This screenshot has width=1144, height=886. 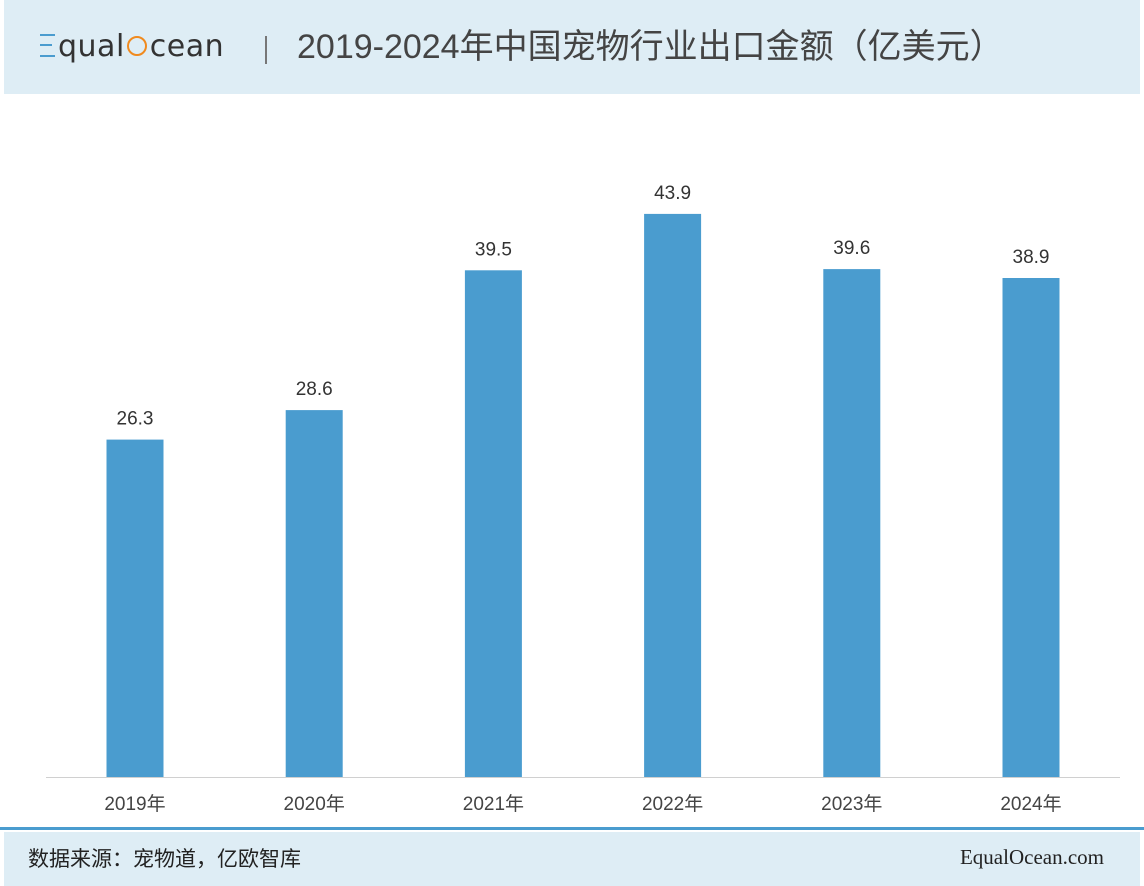 What do you see at coordinates (572, 859) in the screenshot?
I see `footer-band: 数据来源：宠物道，亿欧智库 EqualOcean.com` at bounding box center [572, 859].